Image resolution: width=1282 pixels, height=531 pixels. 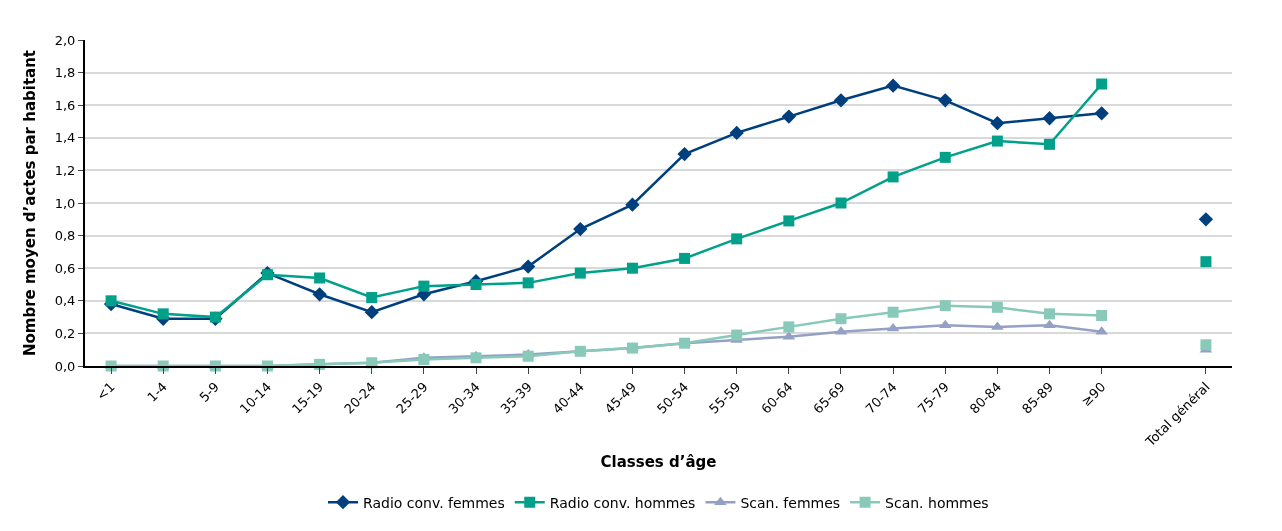 I want to click on legend-label: Radio conv. femmes, so click(x=434, y=502).